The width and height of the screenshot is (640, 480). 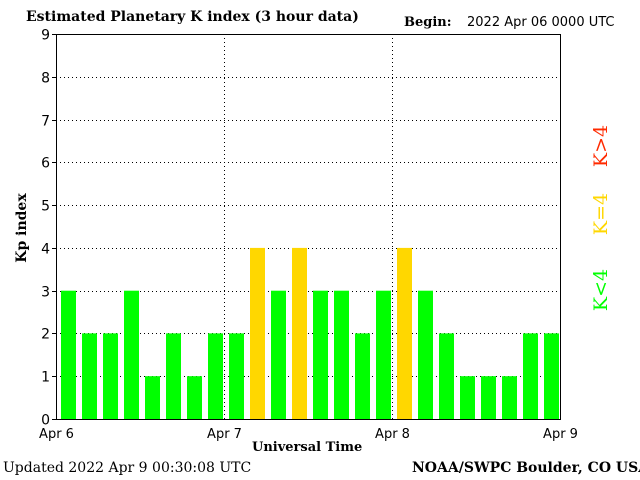 I want to click on x-tick-label: Apr 9, so click(x=560, y=434).